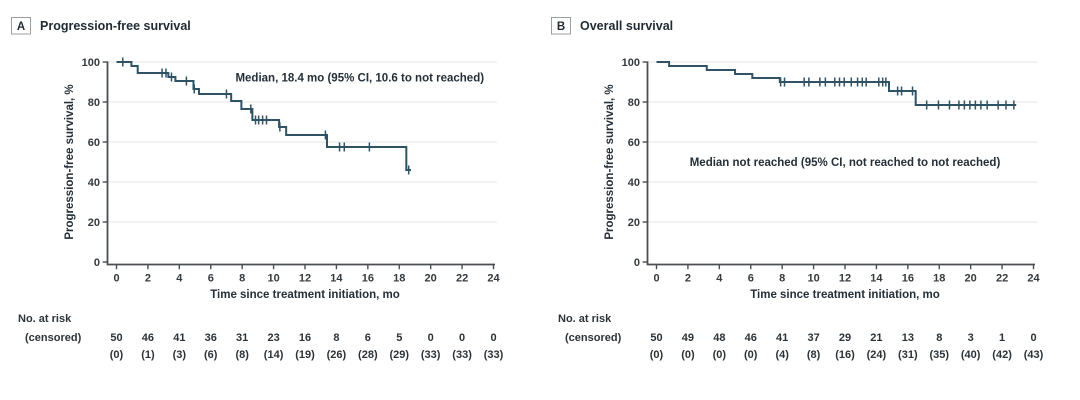 This screenshot has width=1080, height=400. I want to click on at-risk-count: 37, so click(813, 338).